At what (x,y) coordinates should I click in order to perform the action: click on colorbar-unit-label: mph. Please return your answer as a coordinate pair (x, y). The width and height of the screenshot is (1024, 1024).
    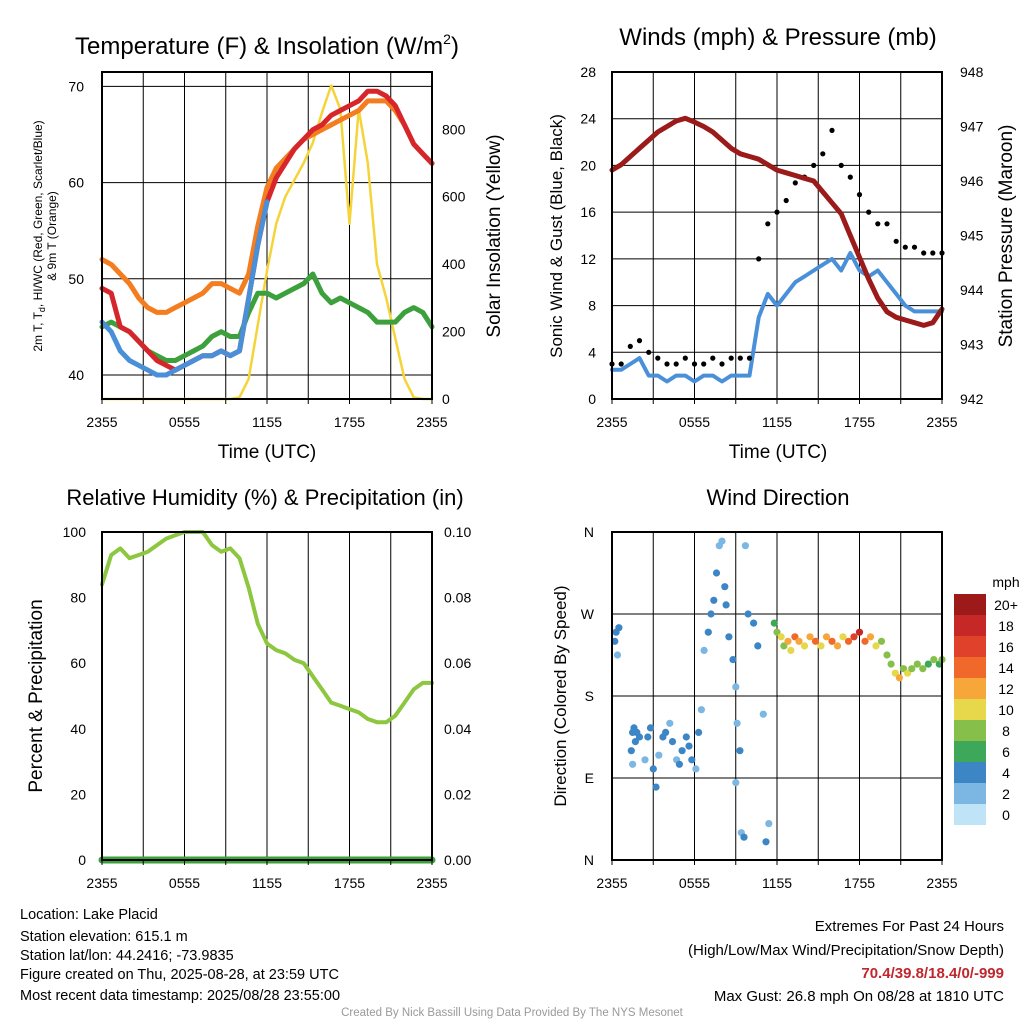
    Looking at the image, I should click on (1005, 582).